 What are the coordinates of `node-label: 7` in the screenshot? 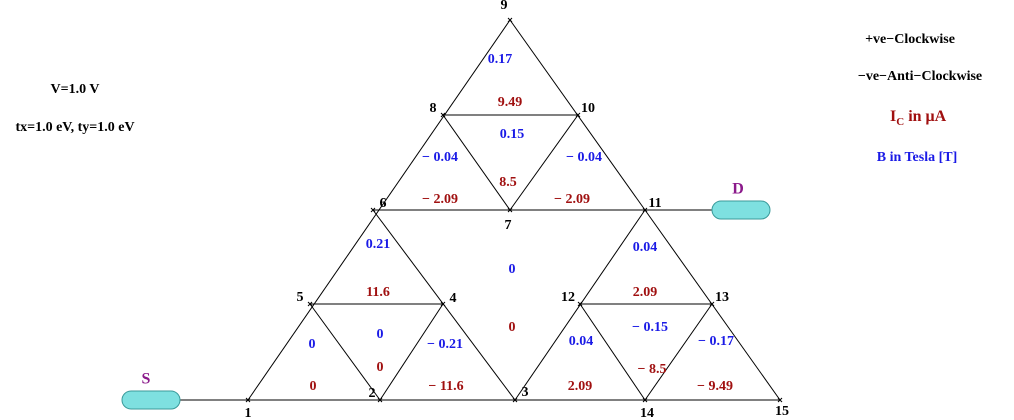 It's located at (508, 225).